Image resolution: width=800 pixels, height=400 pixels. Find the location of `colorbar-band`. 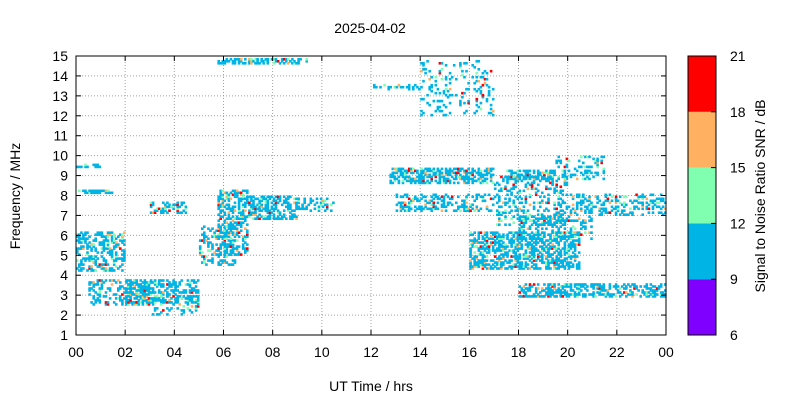

colorbar-band is located at coordinates (702, 195).